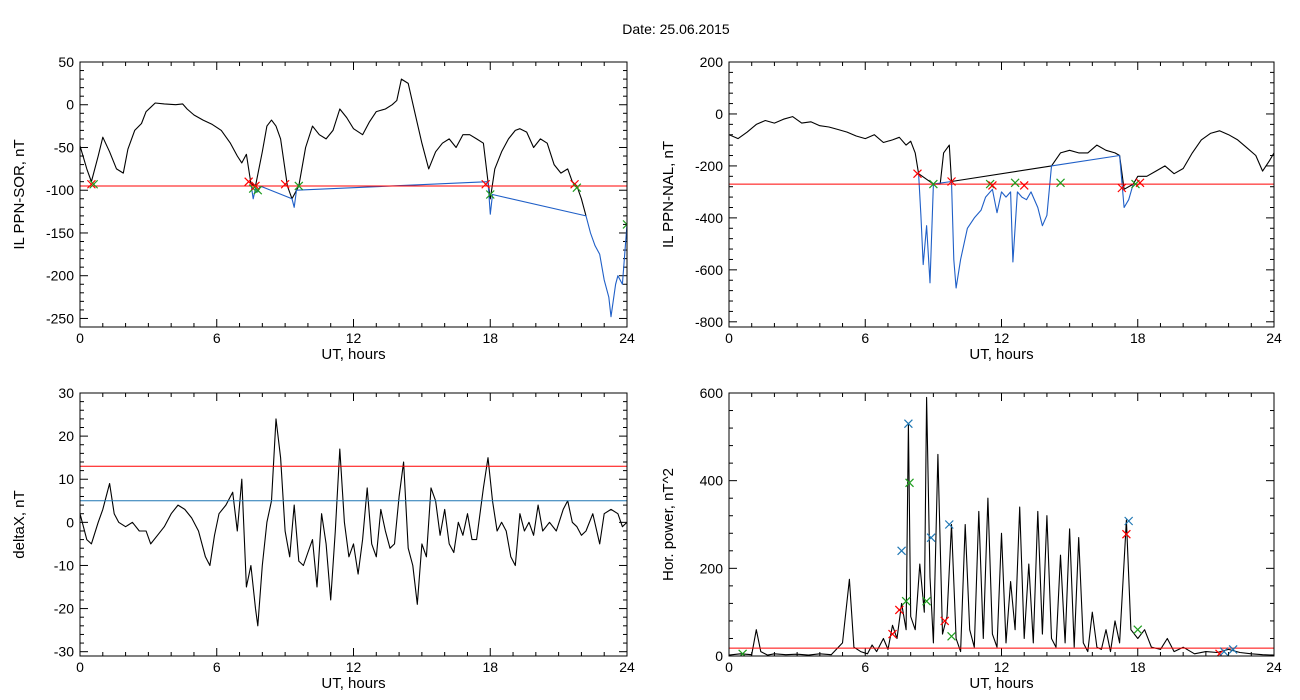 This screenshot has height=700, width=1300. Describe the element at coordinates (66, 393) in the screenshot. I see `y-tick-label: 30` at that location.